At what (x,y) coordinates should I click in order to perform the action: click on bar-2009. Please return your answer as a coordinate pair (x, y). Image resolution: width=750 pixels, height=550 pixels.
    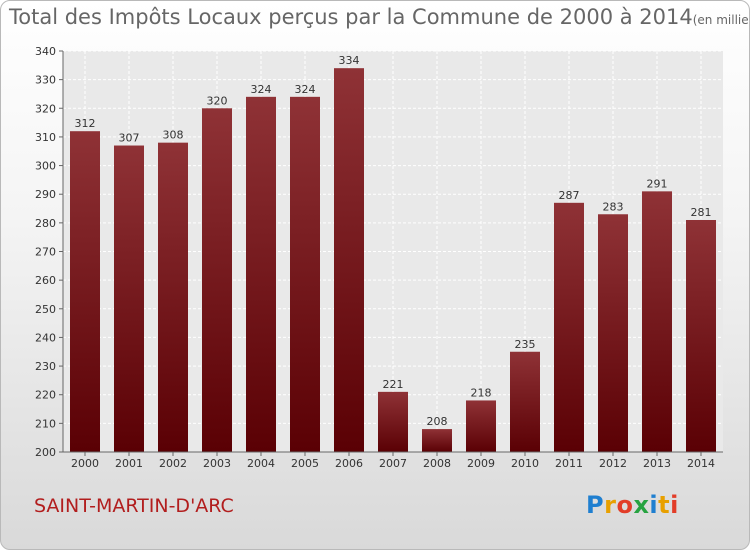
    Looking at the image, I should click on (481, 426).